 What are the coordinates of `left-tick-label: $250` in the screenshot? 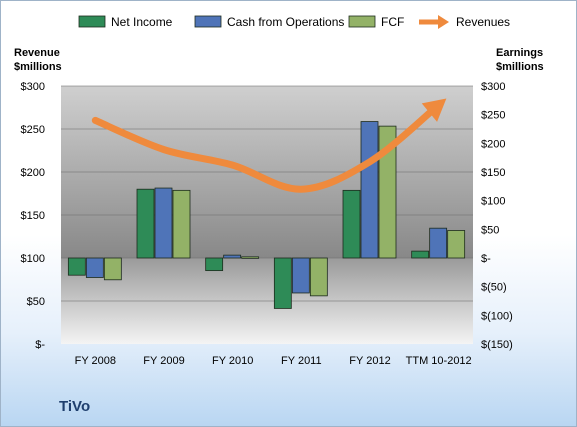 It's located at (33, 130).